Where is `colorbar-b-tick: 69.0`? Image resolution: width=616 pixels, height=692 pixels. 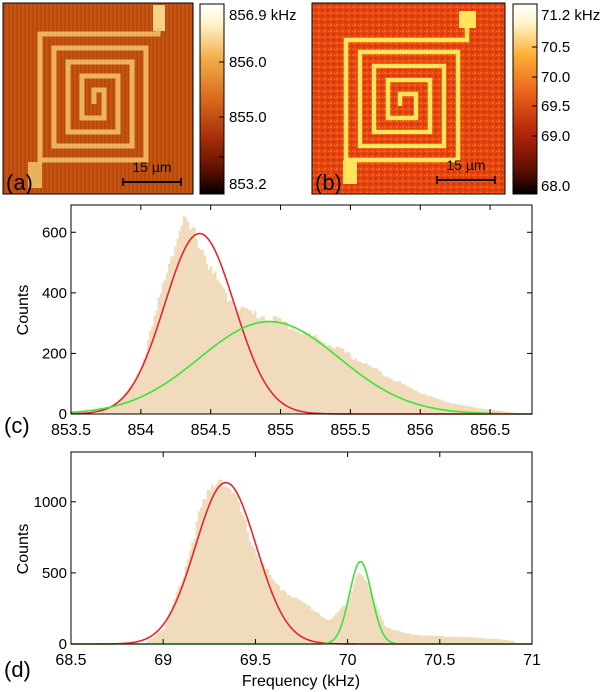
colorbar-b-tick: 69.0 is located at coordinates (555, 136).